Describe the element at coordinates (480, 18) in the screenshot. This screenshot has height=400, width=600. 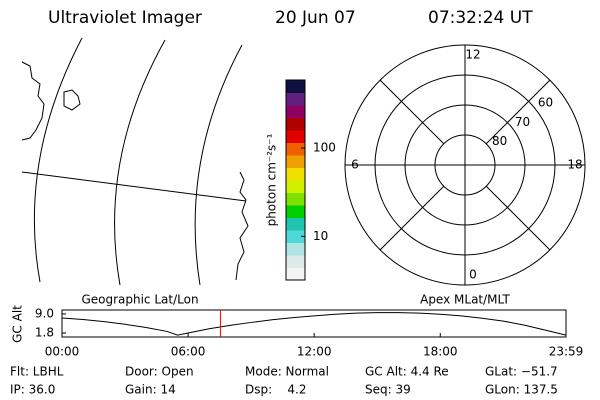
I see `time: 07:32:24 UT` at that location.